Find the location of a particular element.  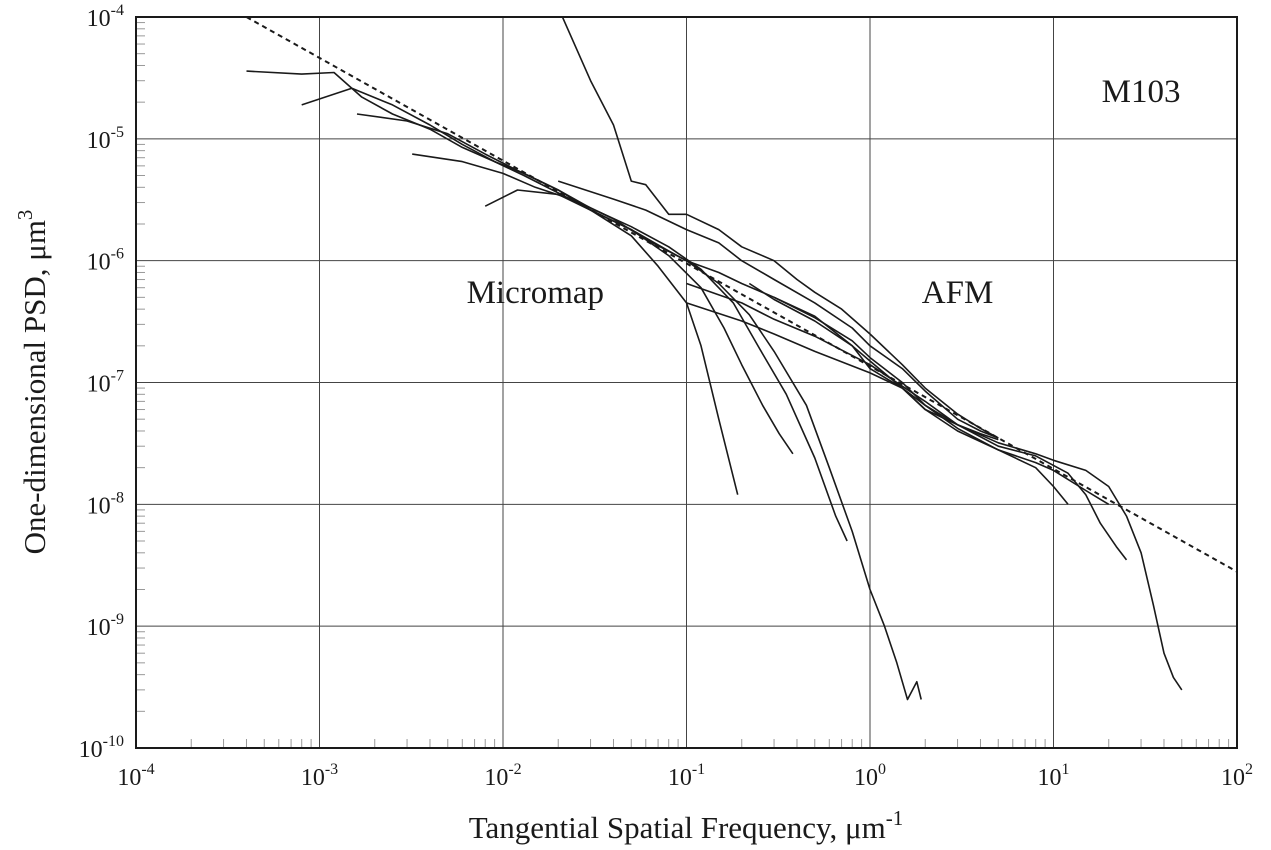

x-axis-label: Tangential Spatial Frequency, μm-1 is located at coordinates (686, 825).